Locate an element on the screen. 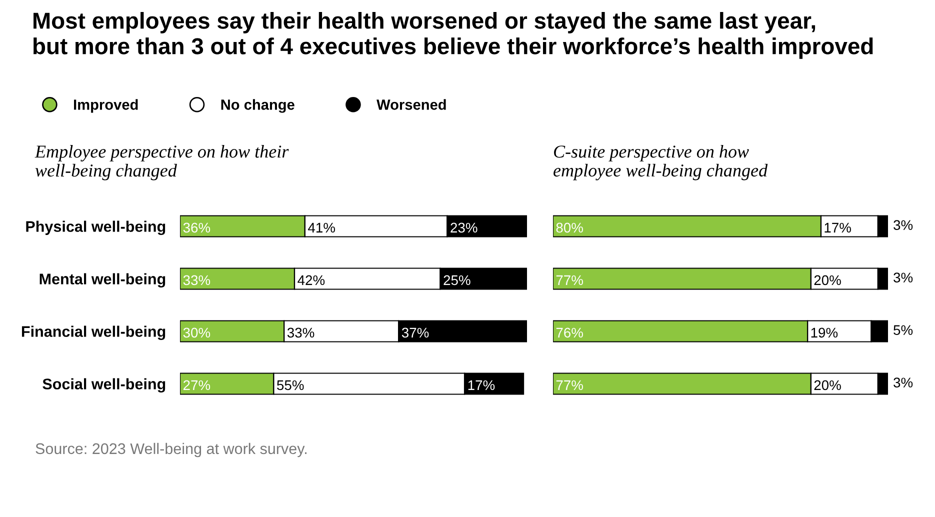 Image resolution: width=935 pixels, height=517 pixels. data-label: 23% is located at coordinates (464, 227).